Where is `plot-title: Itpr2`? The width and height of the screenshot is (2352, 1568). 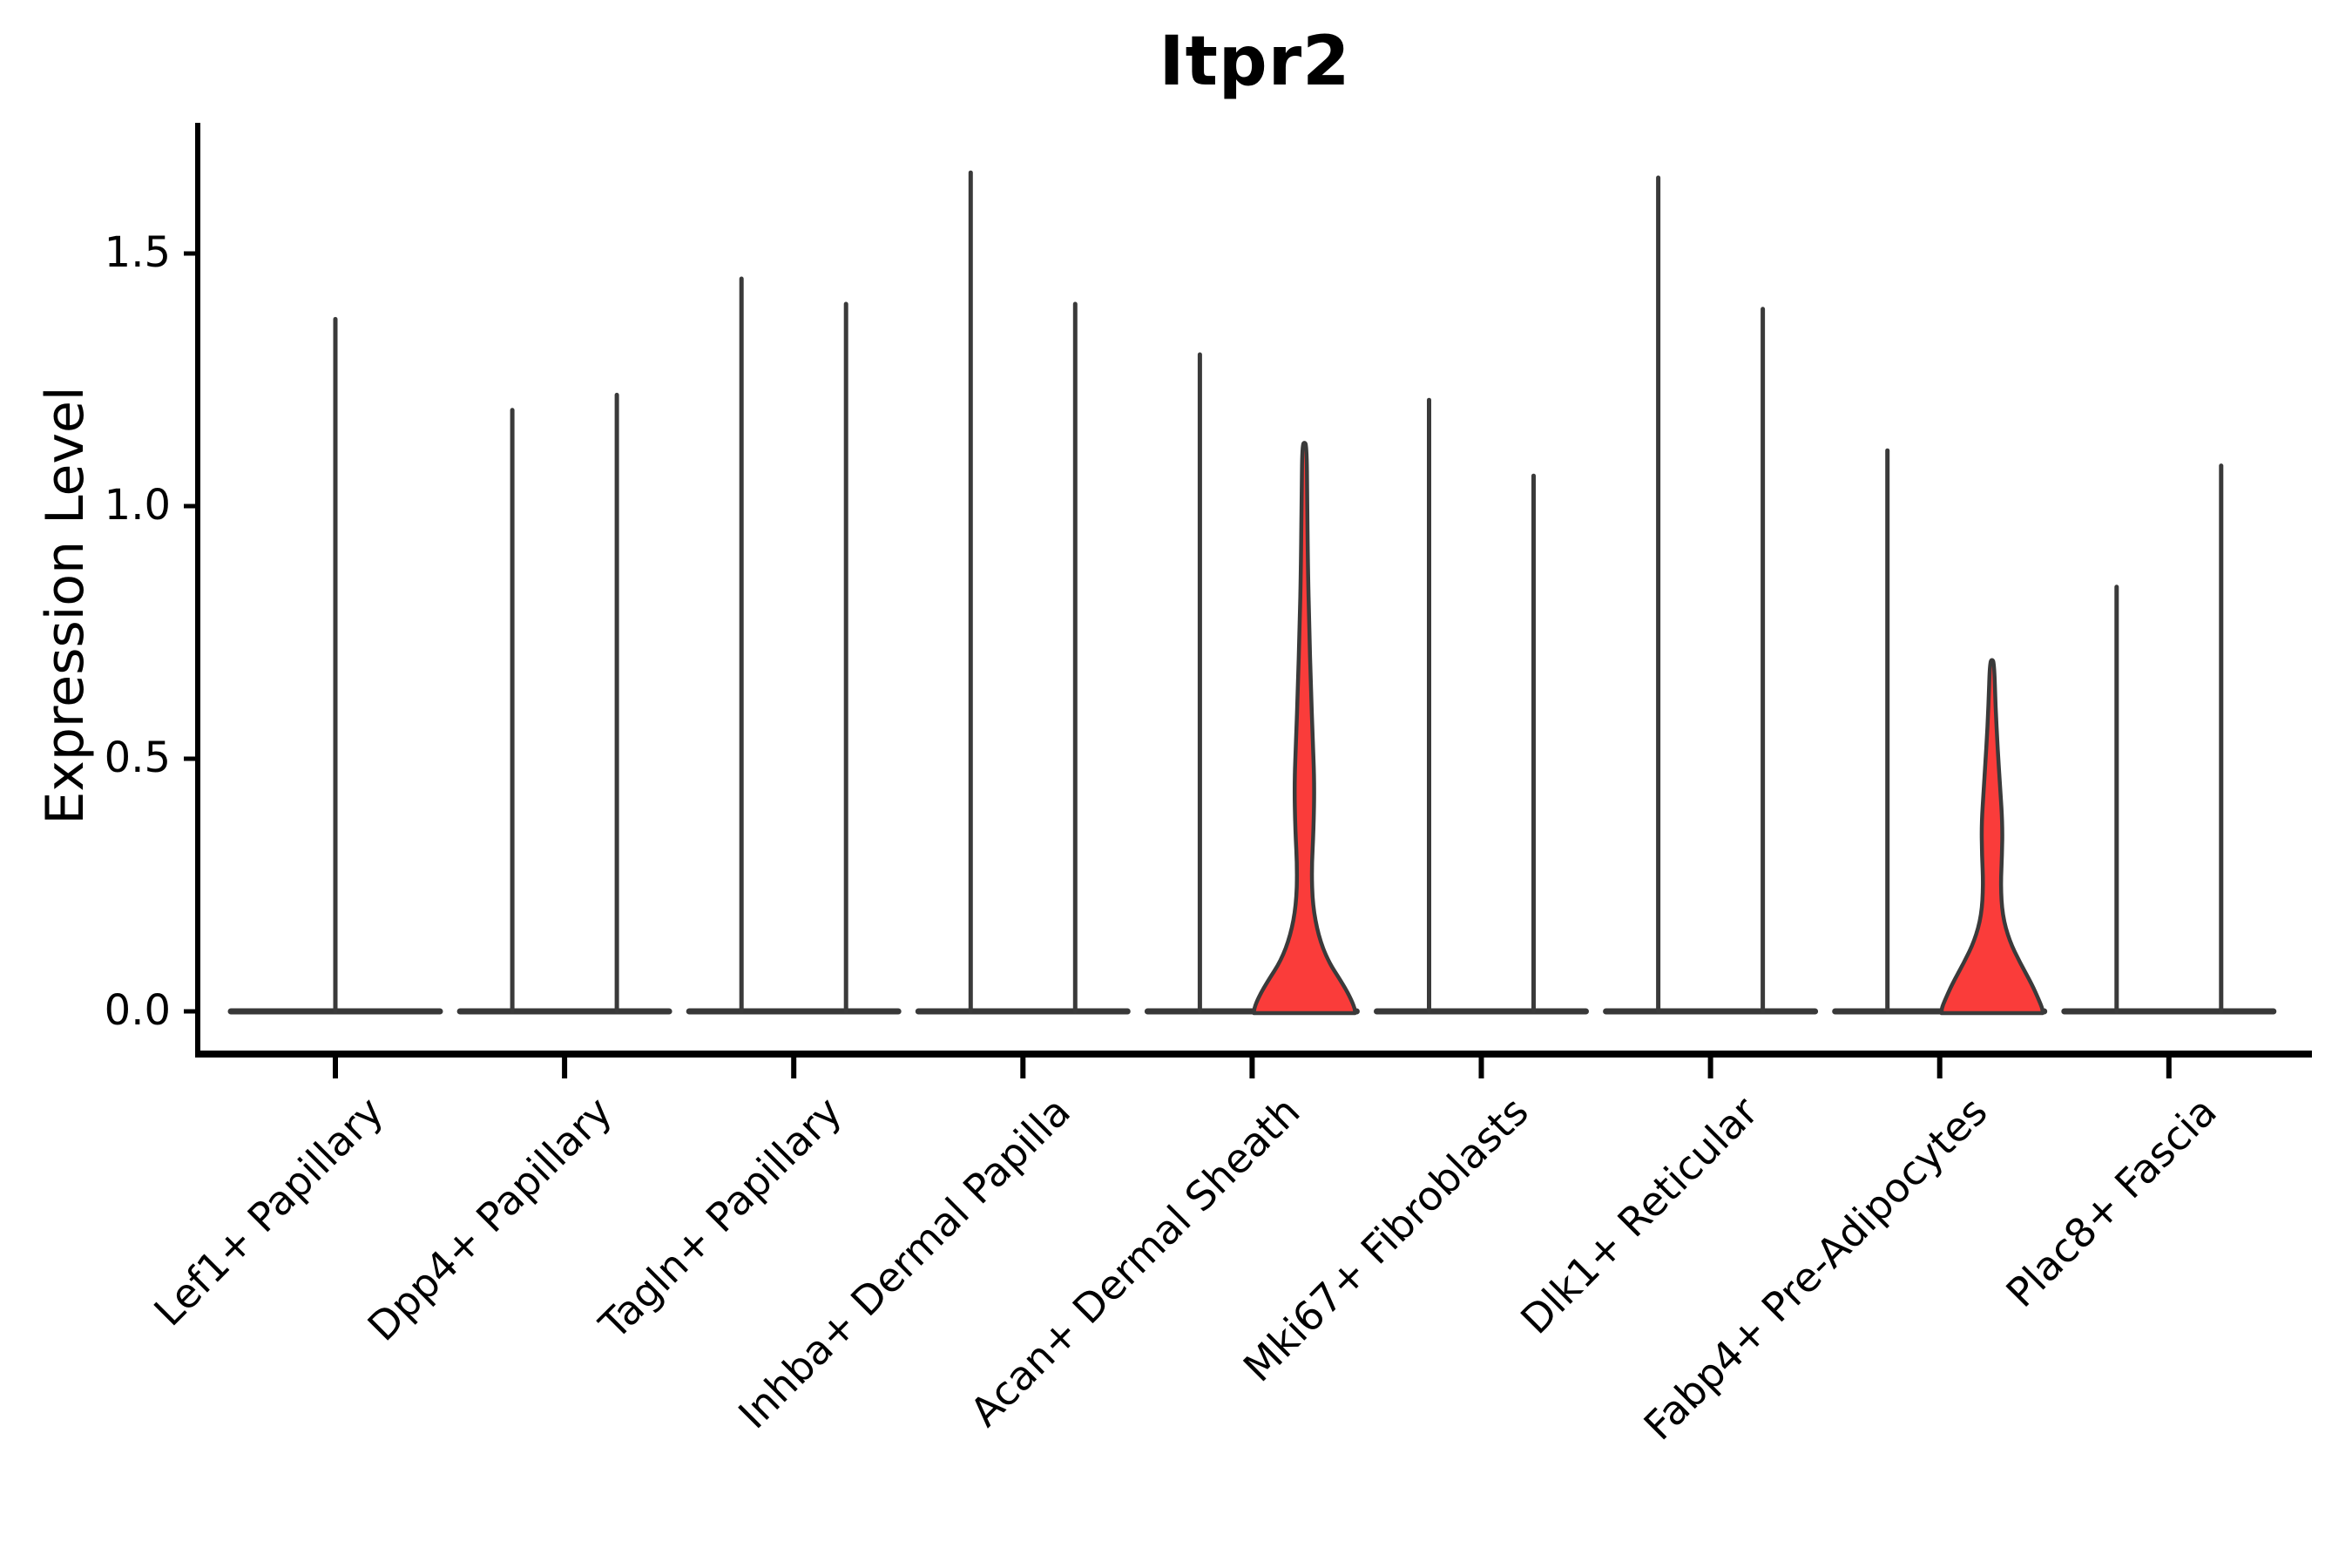
plot-title: Itpr2 is located at coordinates (1255, 62).